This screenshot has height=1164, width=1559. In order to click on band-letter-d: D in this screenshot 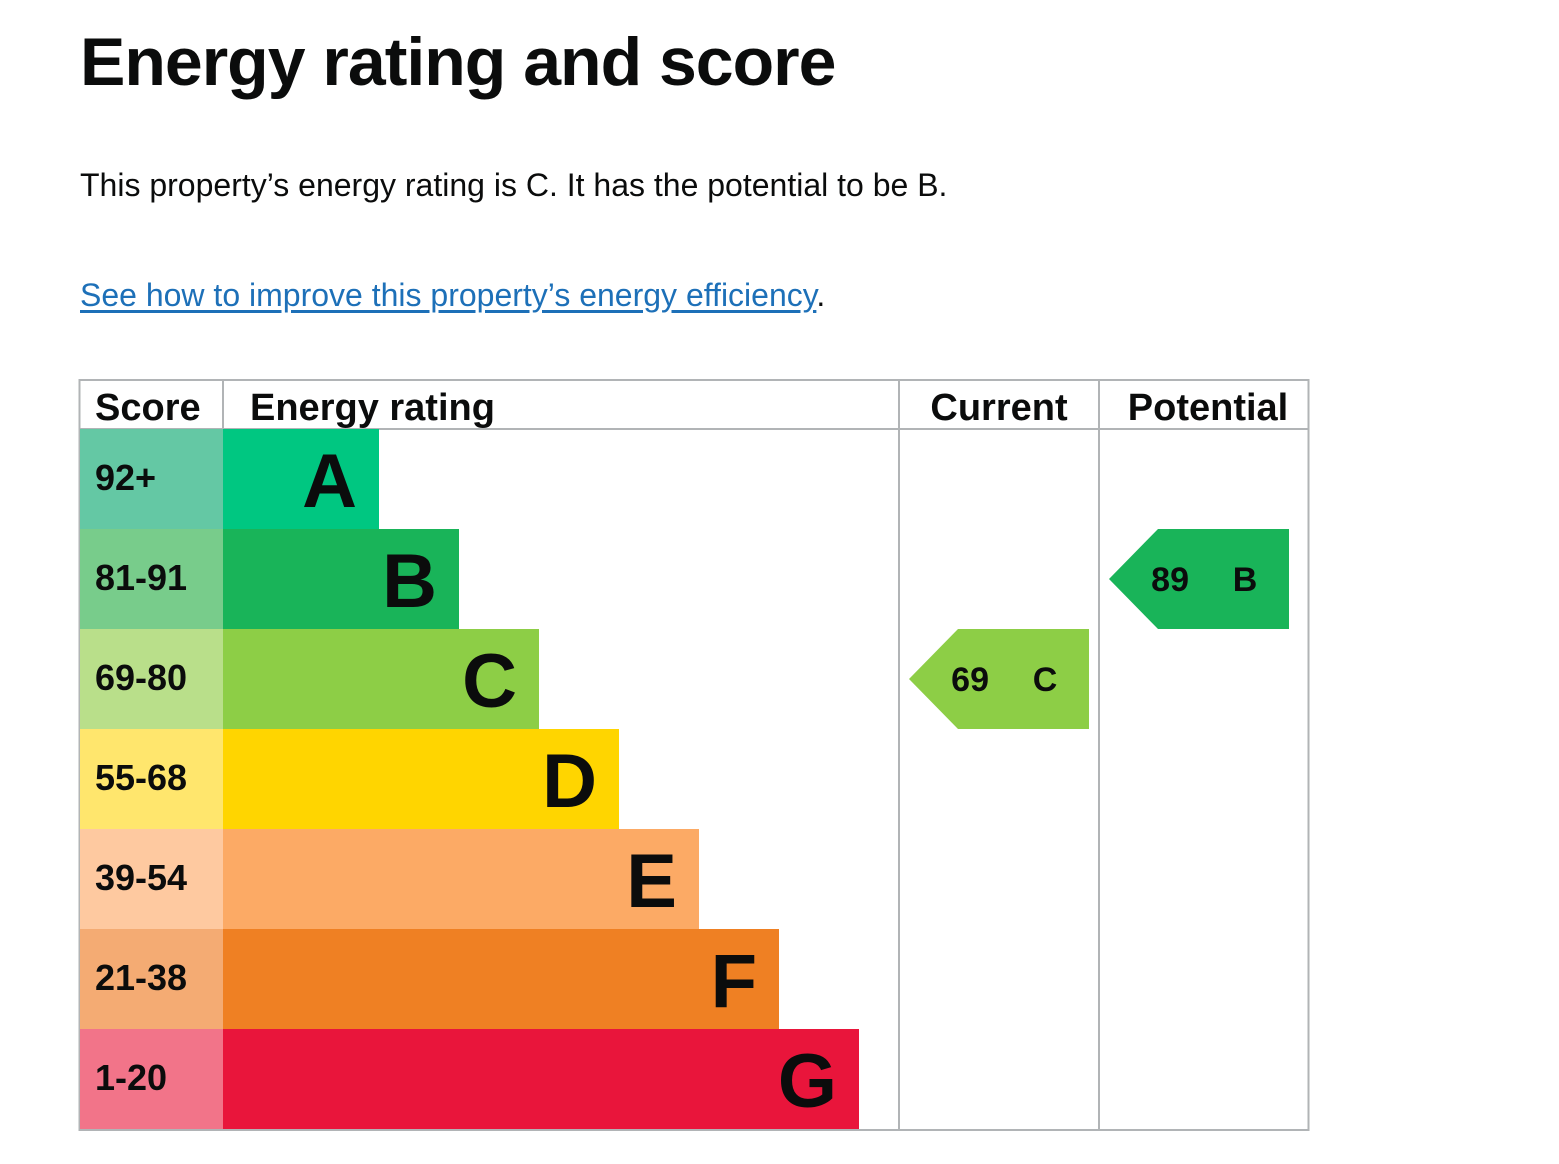, I will do `click(569, 781)`.